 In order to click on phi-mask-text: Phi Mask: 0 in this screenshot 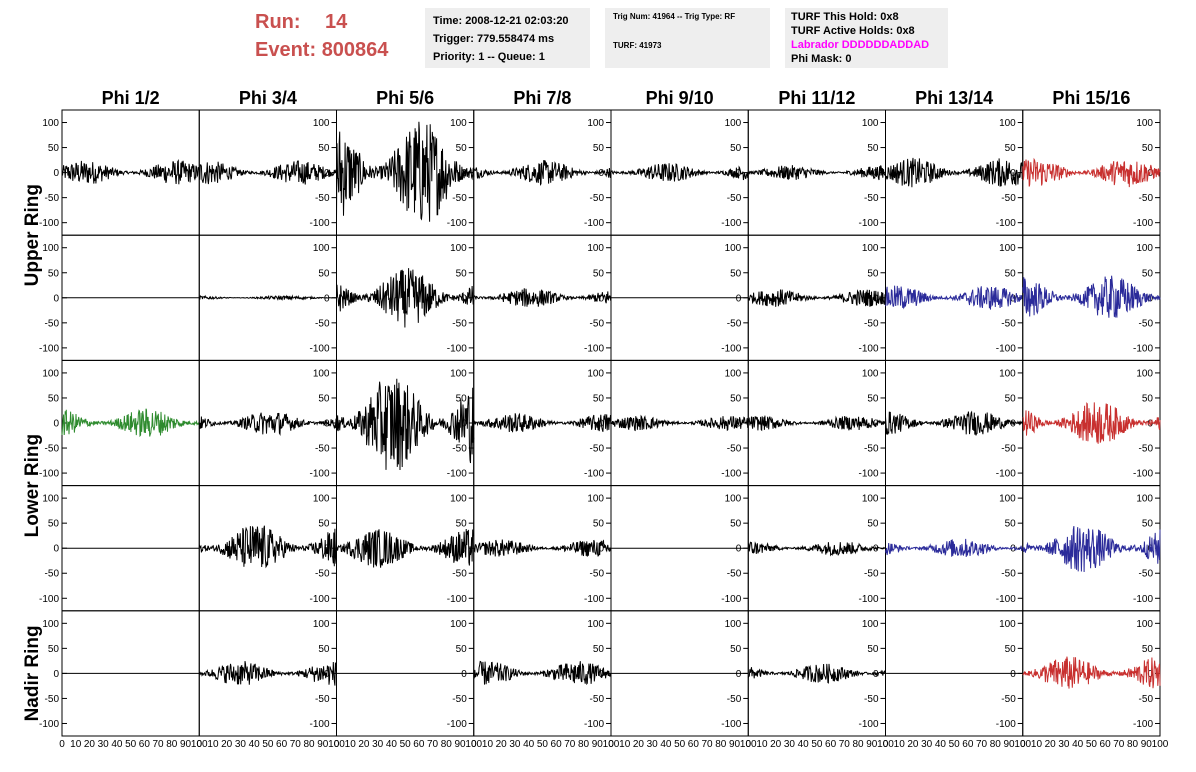, I will do `click(821, 59)`.